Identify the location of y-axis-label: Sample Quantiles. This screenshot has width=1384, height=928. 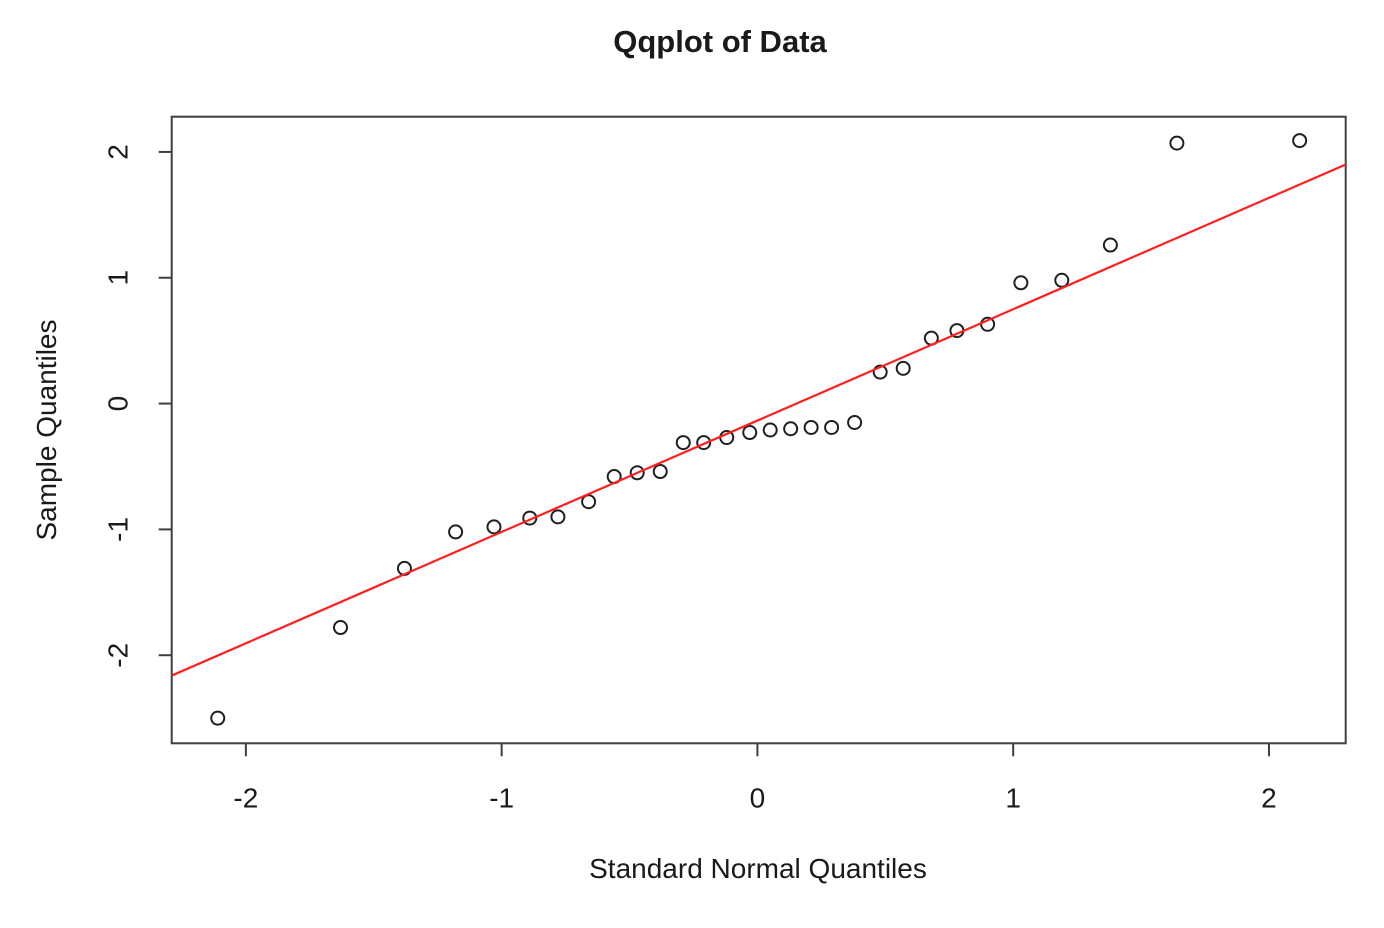
(46, 429).